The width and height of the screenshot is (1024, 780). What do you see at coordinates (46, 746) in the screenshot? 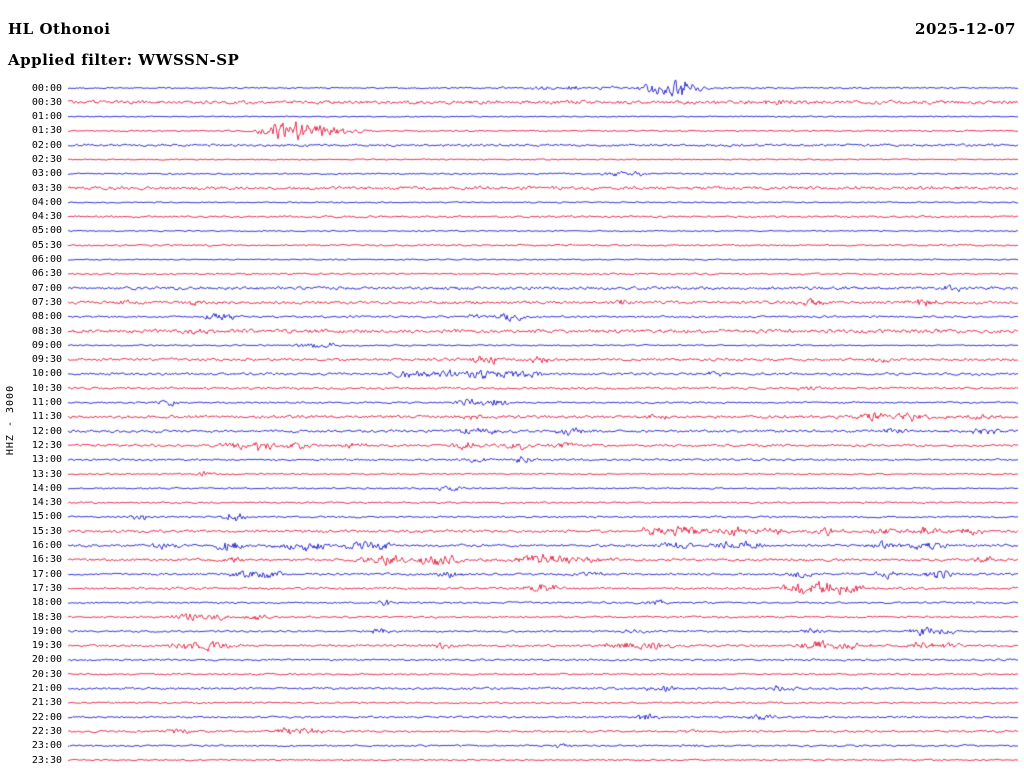
I see `time-label: 23:00` at bounding box center [46, 746].